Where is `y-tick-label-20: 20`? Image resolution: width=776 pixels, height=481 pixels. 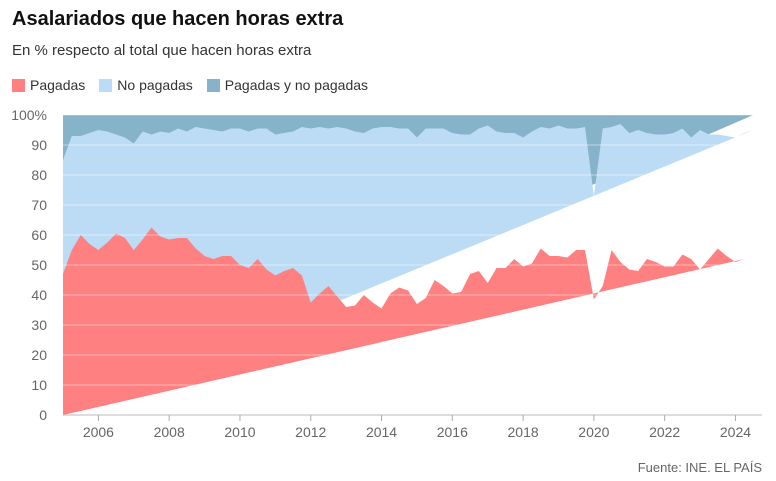 y-tick-label-20: 20 is located at coordinates (39, 355).